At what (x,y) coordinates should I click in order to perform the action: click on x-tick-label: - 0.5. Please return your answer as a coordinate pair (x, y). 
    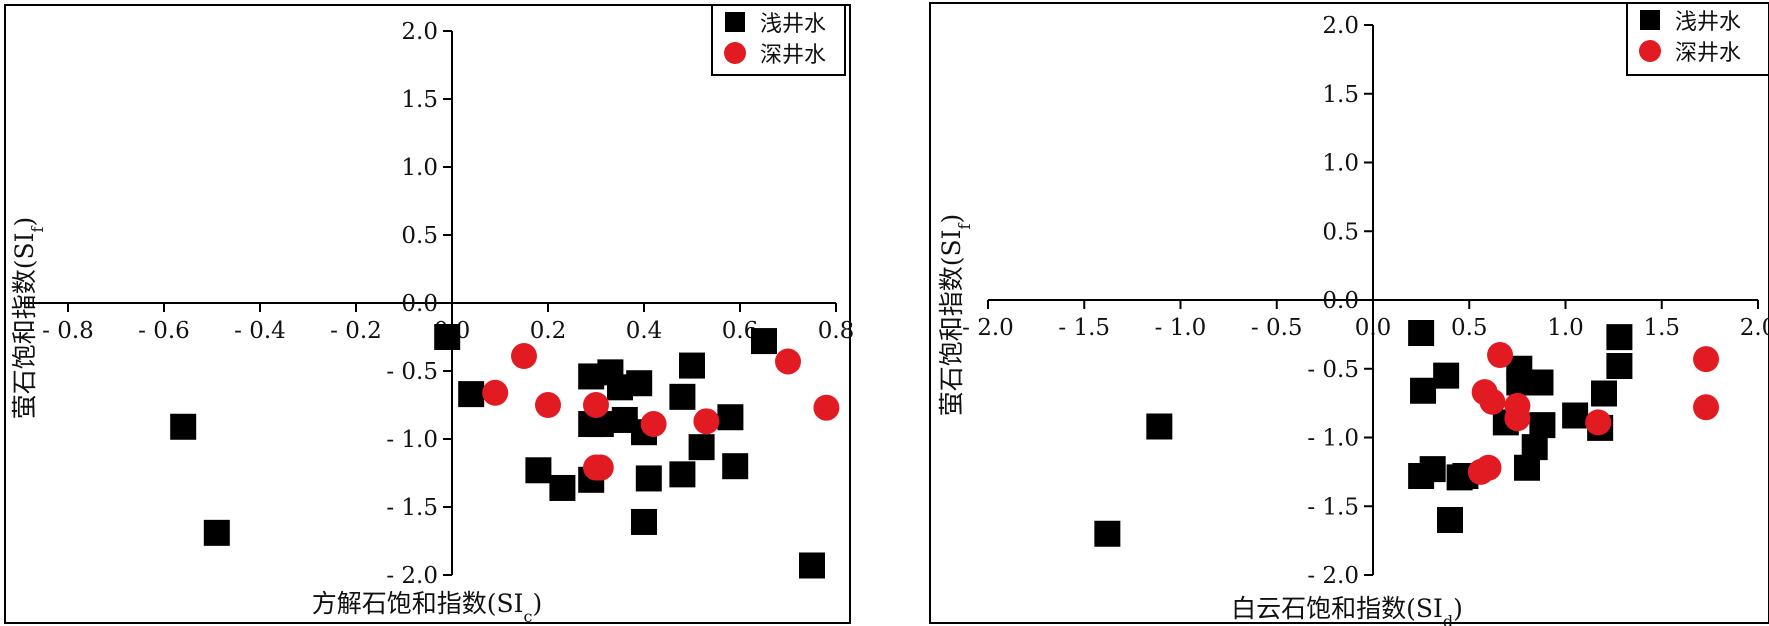
    Looking at the image, I should click on (1277, 328).